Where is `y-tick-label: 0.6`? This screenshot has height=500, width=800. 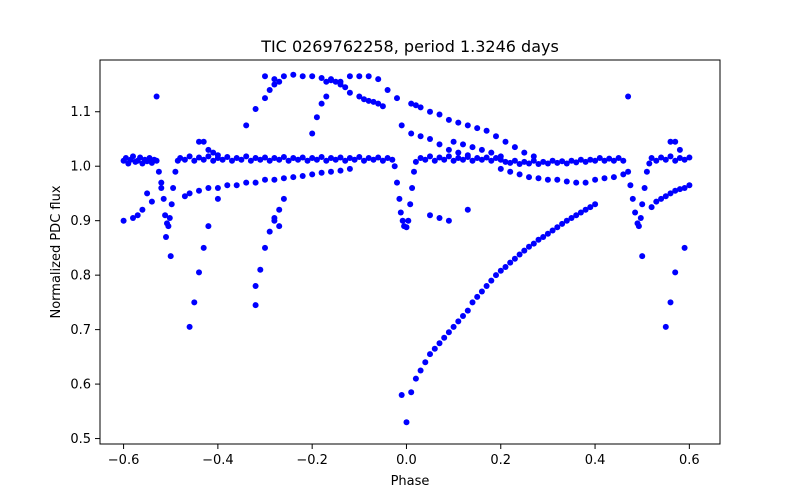 y-tick-label: 0.6 is located at coordinates (80, 385).